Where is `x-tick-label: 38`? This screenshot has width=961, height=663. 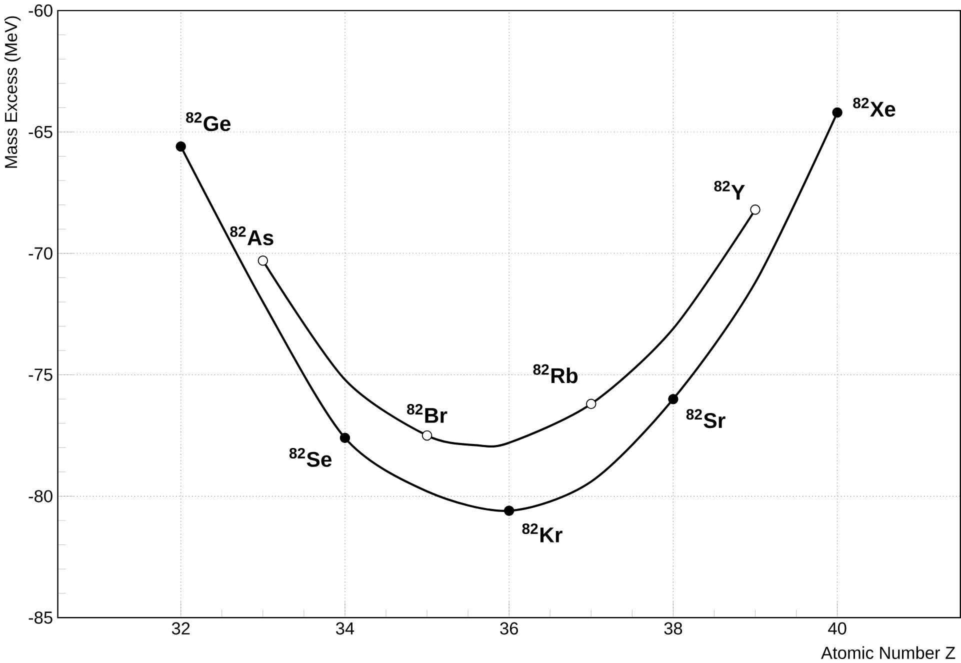
x-tick-label: 38 is located at coordinates (673, 628).